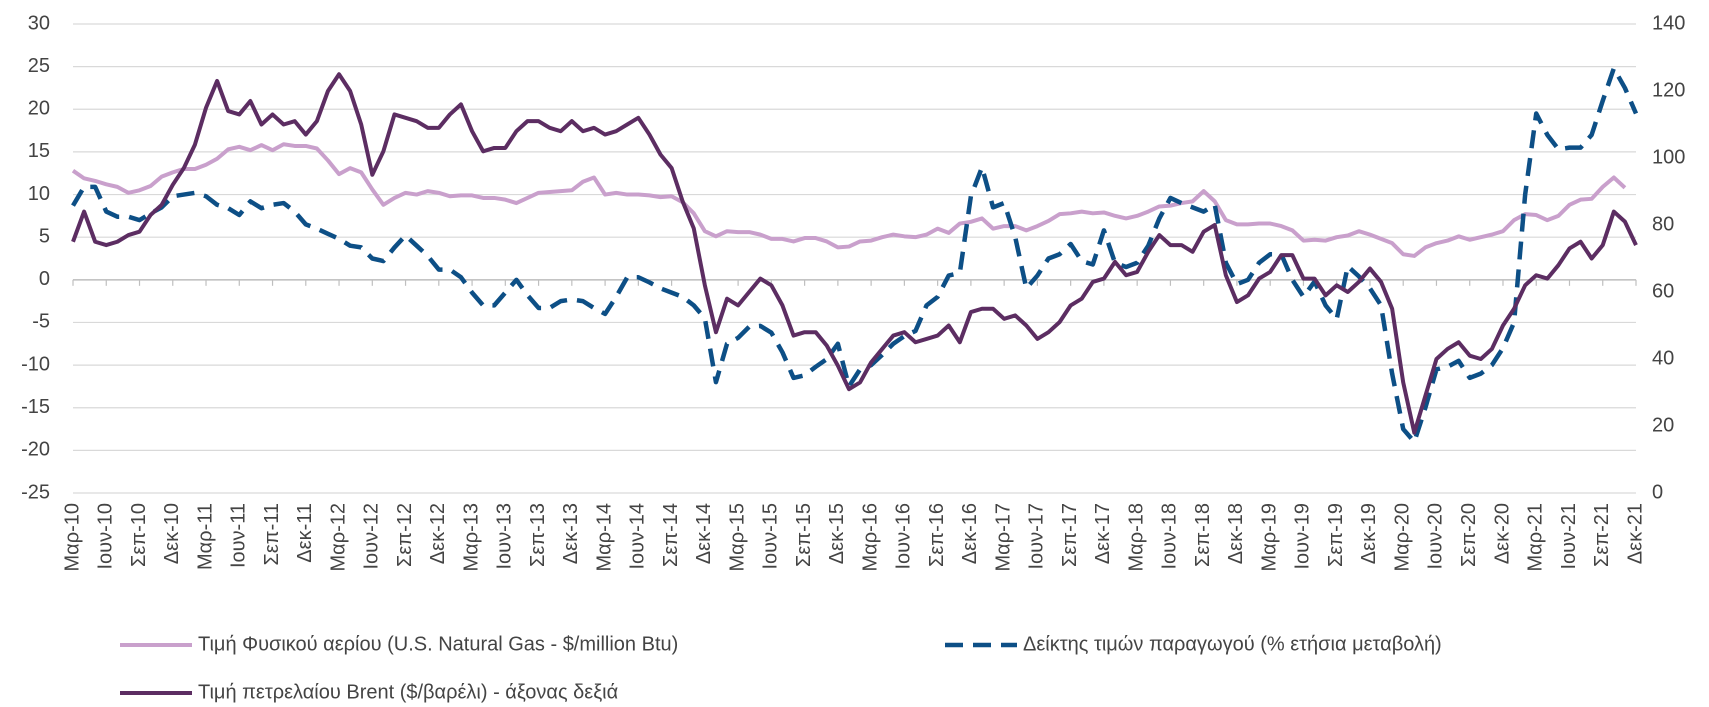 The height and width of the screenshot is (707, 1709). Describe the element at coordinates (1103, 533) in the screenshot. I see `x-tick-label: Δεκ-17` at that location.